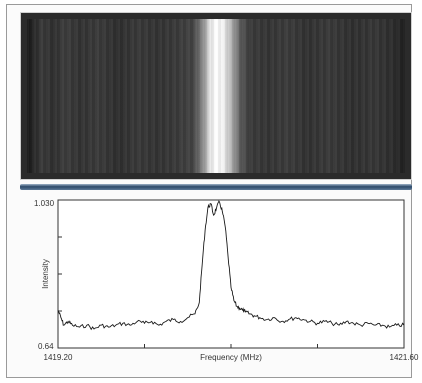  I want to click on y-axis-title: Intensity, so click(45, 274).